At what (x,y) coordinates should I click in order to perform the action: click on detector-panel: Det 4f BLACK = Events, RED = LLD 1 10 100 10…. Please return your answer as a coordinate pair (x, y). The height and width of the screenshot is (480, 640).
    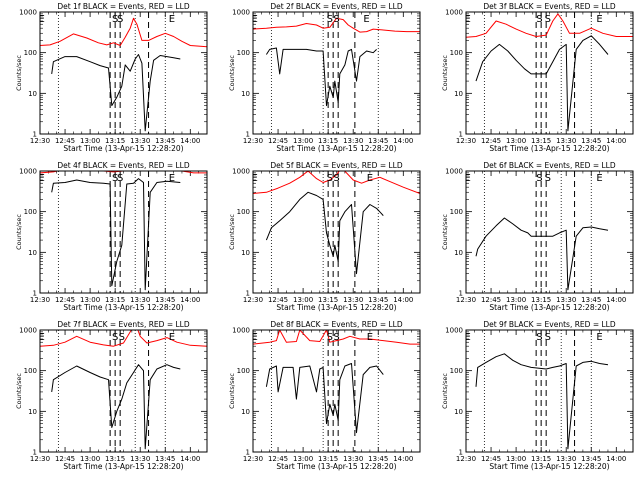
    Looking at the image, I should click on (111, 236).